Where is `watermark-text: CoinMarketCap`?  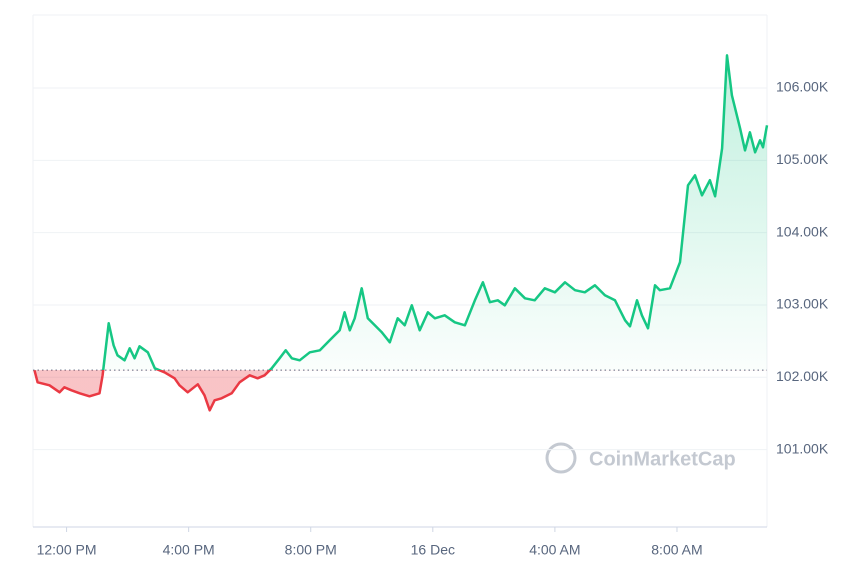
watermark-text: CoinMarketCap is located at coordinates (662, 459).